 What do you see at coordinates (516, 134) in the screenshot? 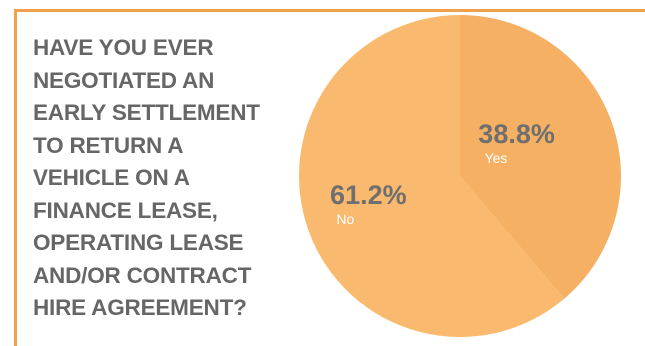
I see `data-label-yes-percent: 38.8%` at bounding box center [516, 134].